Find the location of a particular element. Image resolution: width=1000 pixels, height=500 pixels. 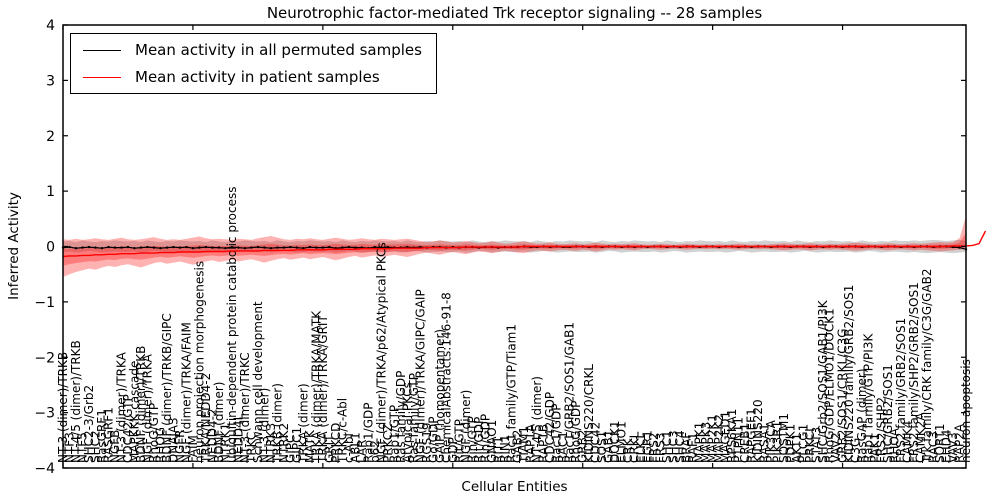

x-category-label: FRS3 is located at coordinates (661, 448).